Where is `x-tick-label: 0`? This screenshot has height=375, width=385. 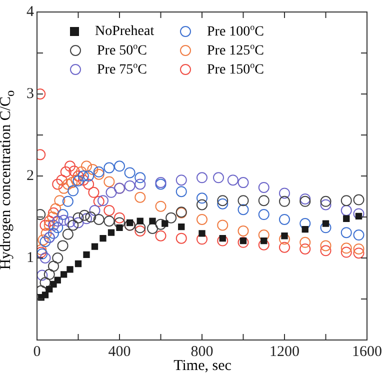 x-tick-label: 0 is located at coordinates (37, 352).